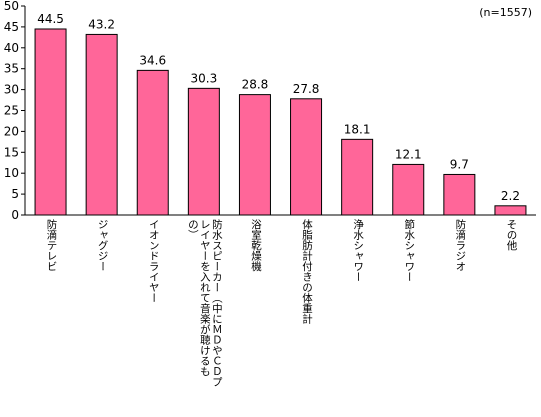  Describe the element at coordinates (152, 60) in the screenshot. I see `data-label: 34.6` at that location.